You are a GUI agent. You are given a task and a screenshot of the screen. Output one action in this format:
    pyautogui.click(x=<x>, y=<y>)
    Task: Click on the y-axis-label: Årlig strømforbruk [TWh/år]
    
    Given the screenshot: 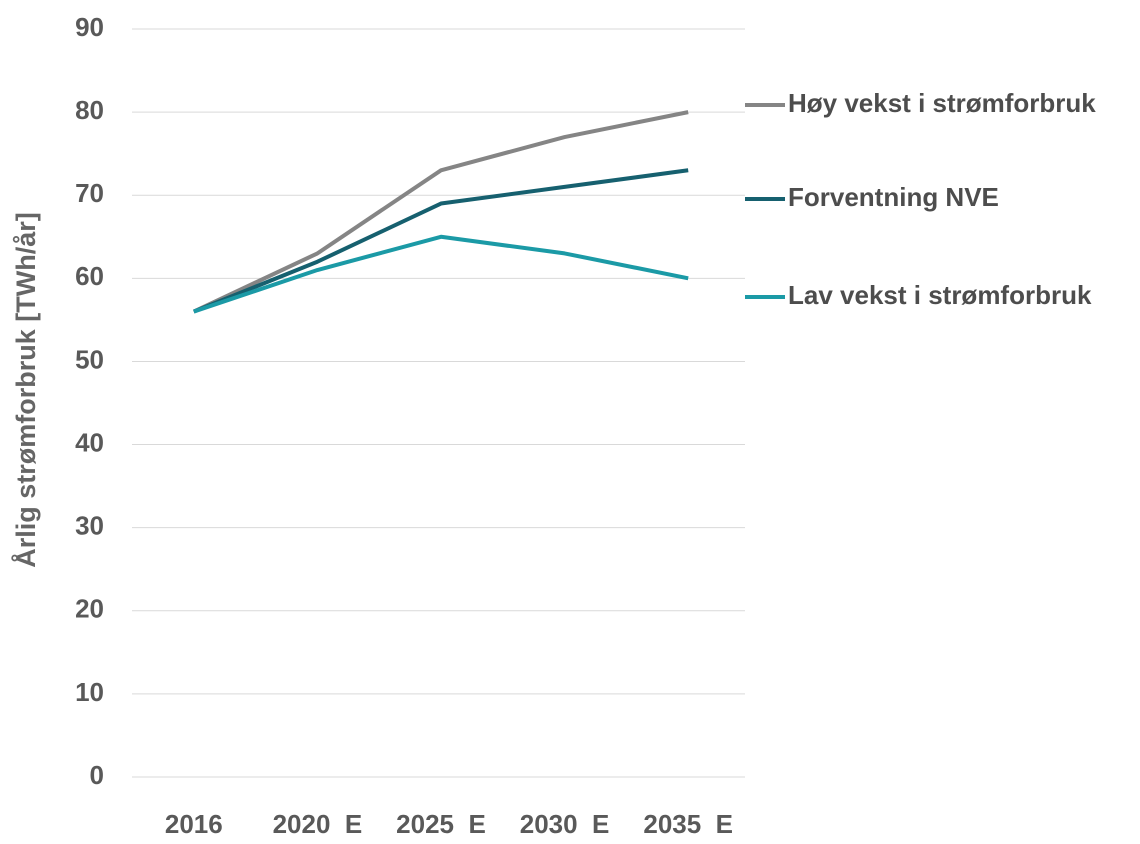 What is the action you would take?
    pyautogui.click(x=25, y=390)
    